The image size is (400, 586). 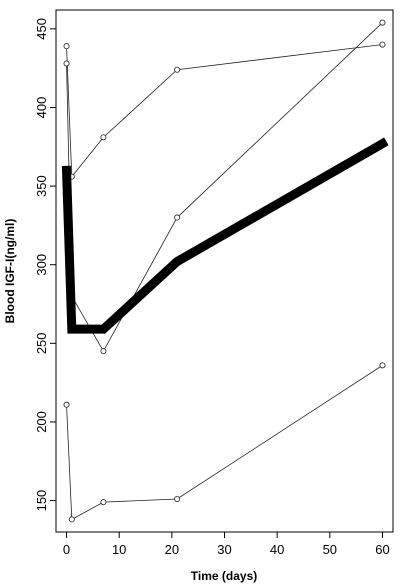 What do you see at coordinates (10, 271) in the screenshot?
I see `y-axis-title: Blood IGF-I(ng/ml)` at bounding box center [10, 271].